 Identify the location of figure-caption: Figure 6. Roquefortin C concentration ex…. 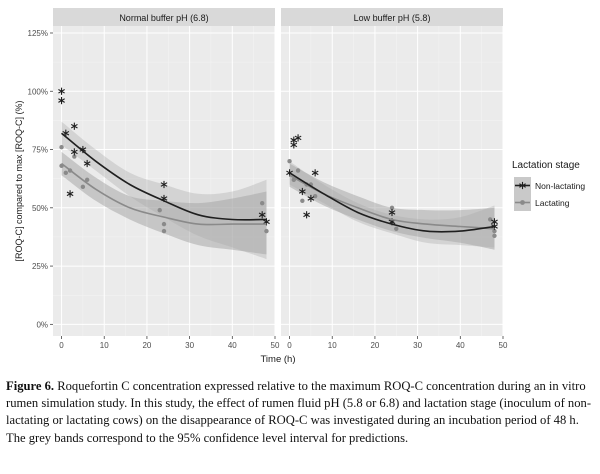
(300, 412).